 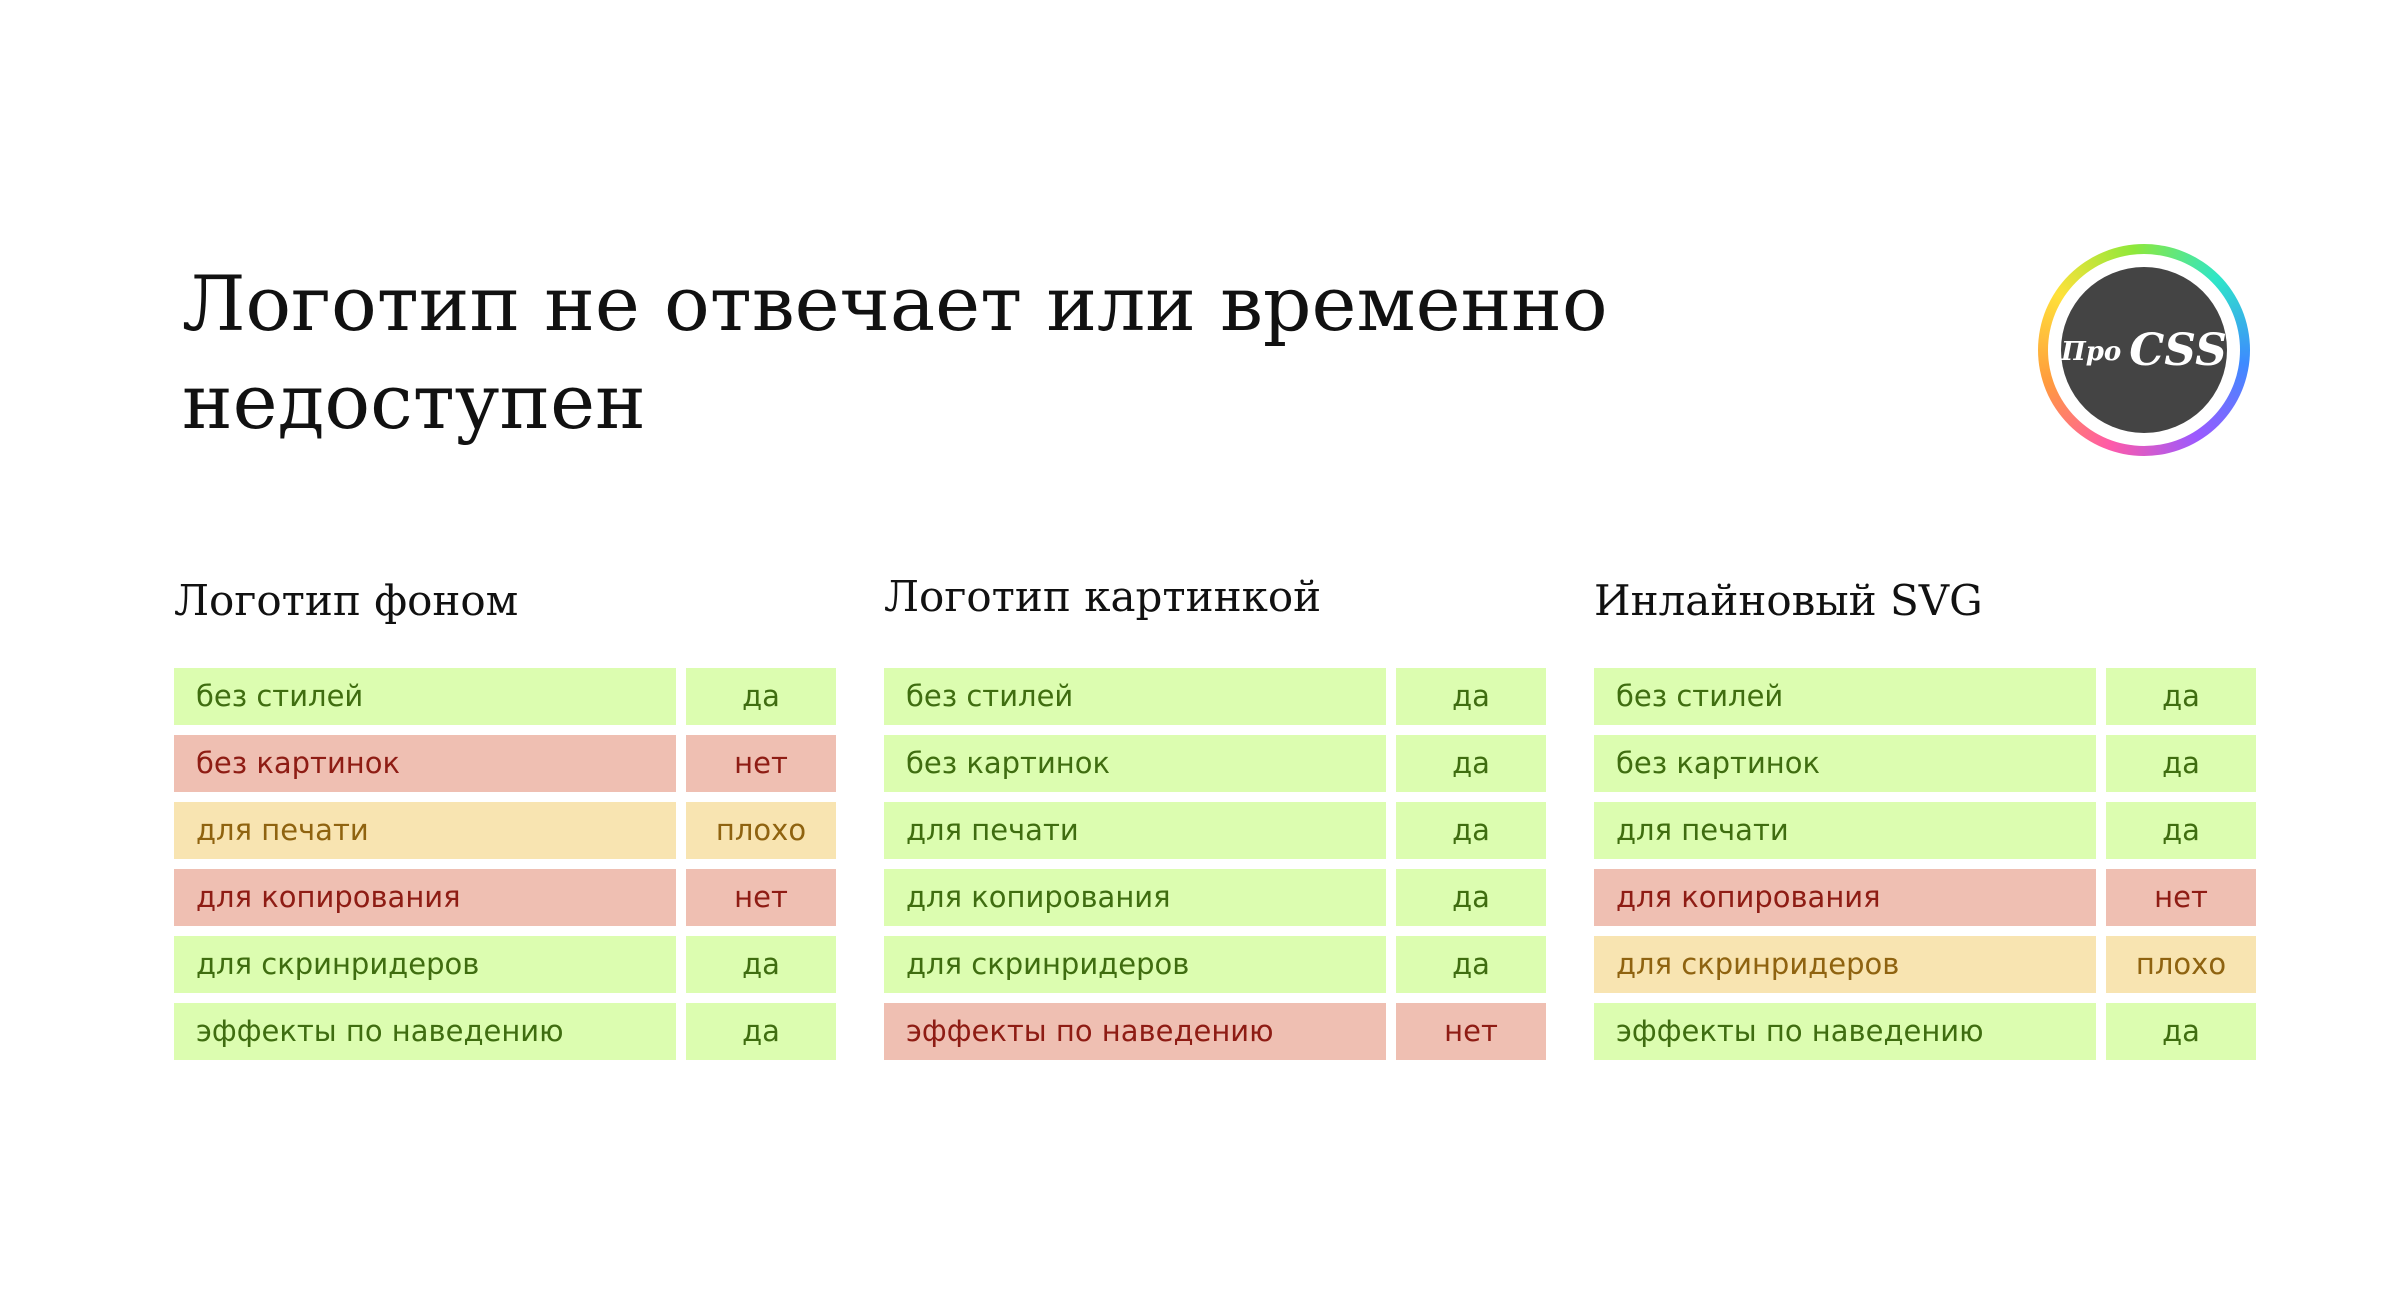 I want to click on logo-small-text: Про, so click(x=2091, y=352).